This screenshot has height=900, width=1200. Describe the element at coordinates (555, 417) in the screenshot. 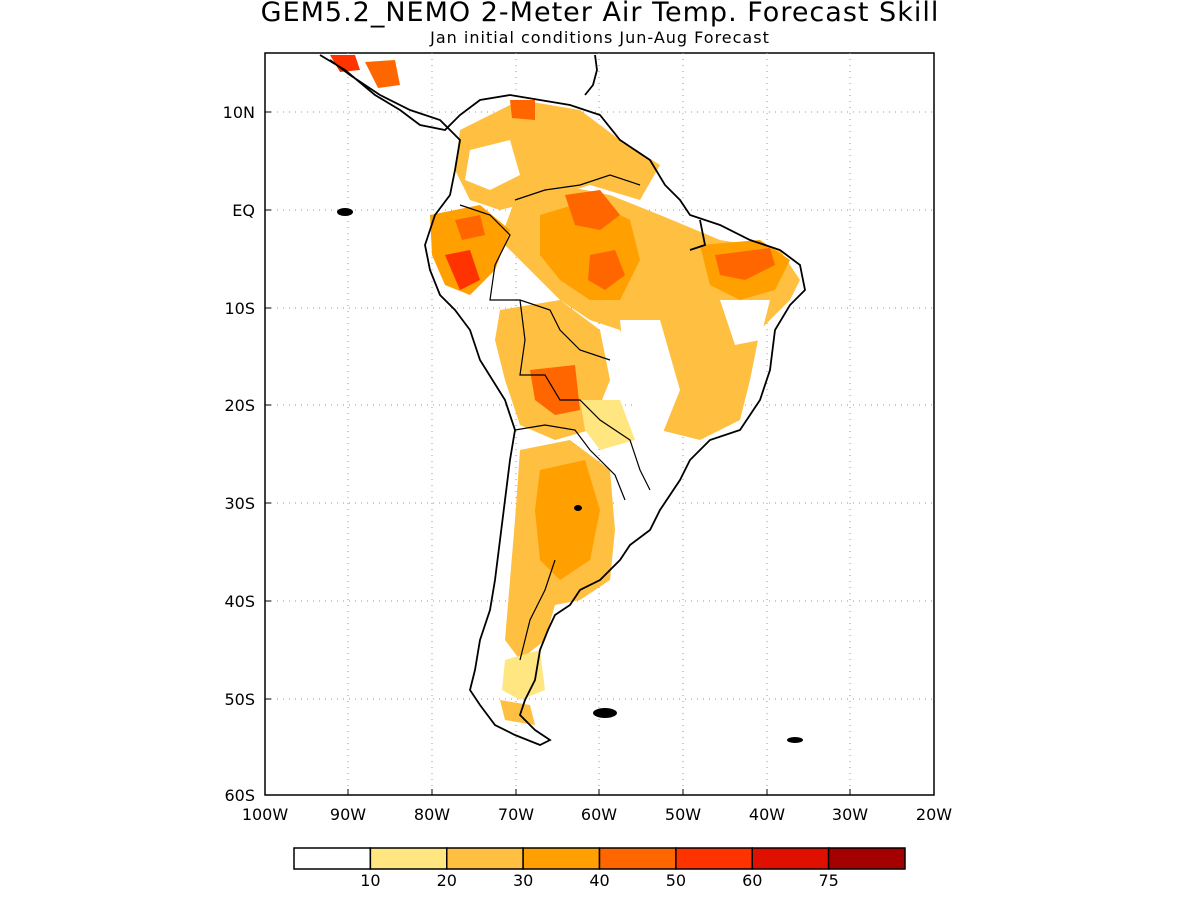

I see `country-borders` at that location.